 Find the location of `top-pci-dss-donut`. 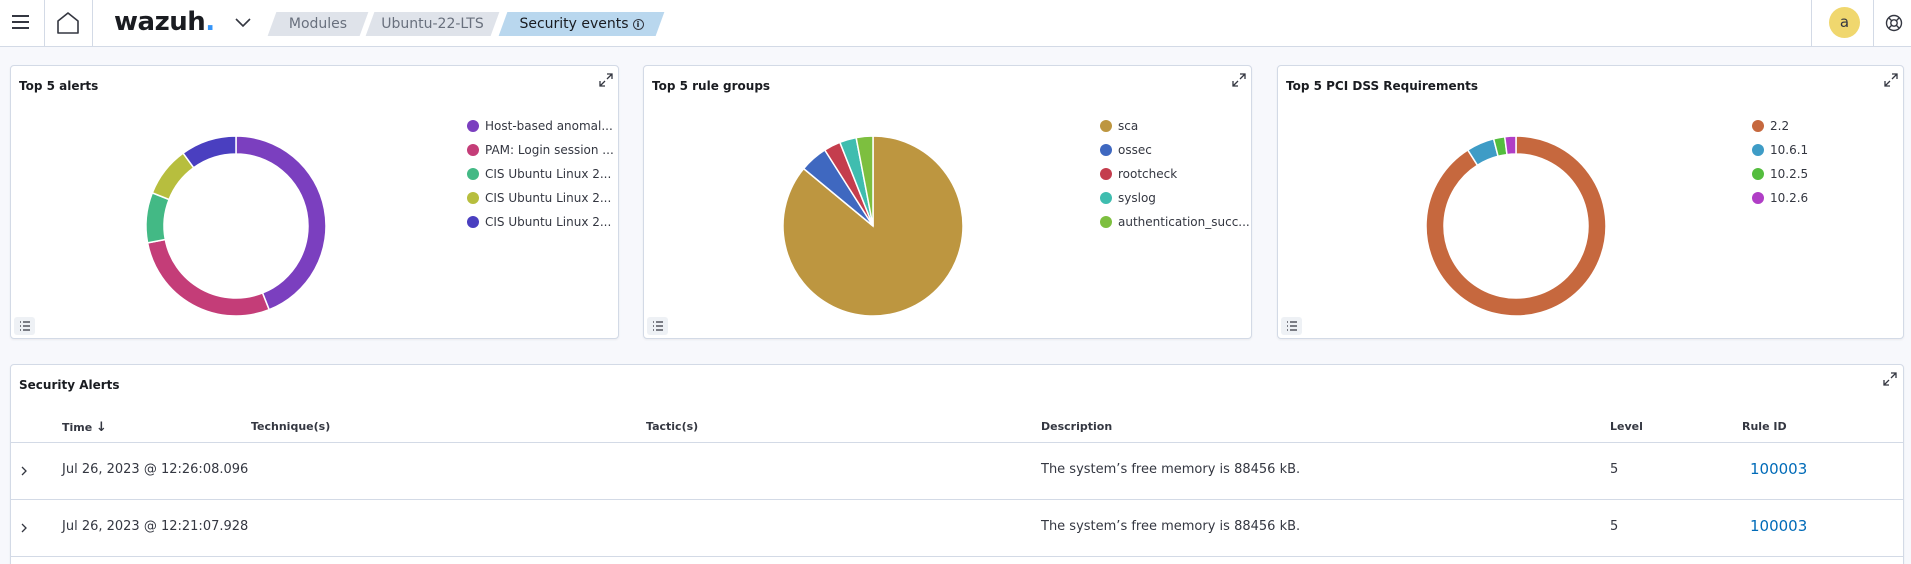

top-pci-dss-donut is located at coordinates (1516, 226).